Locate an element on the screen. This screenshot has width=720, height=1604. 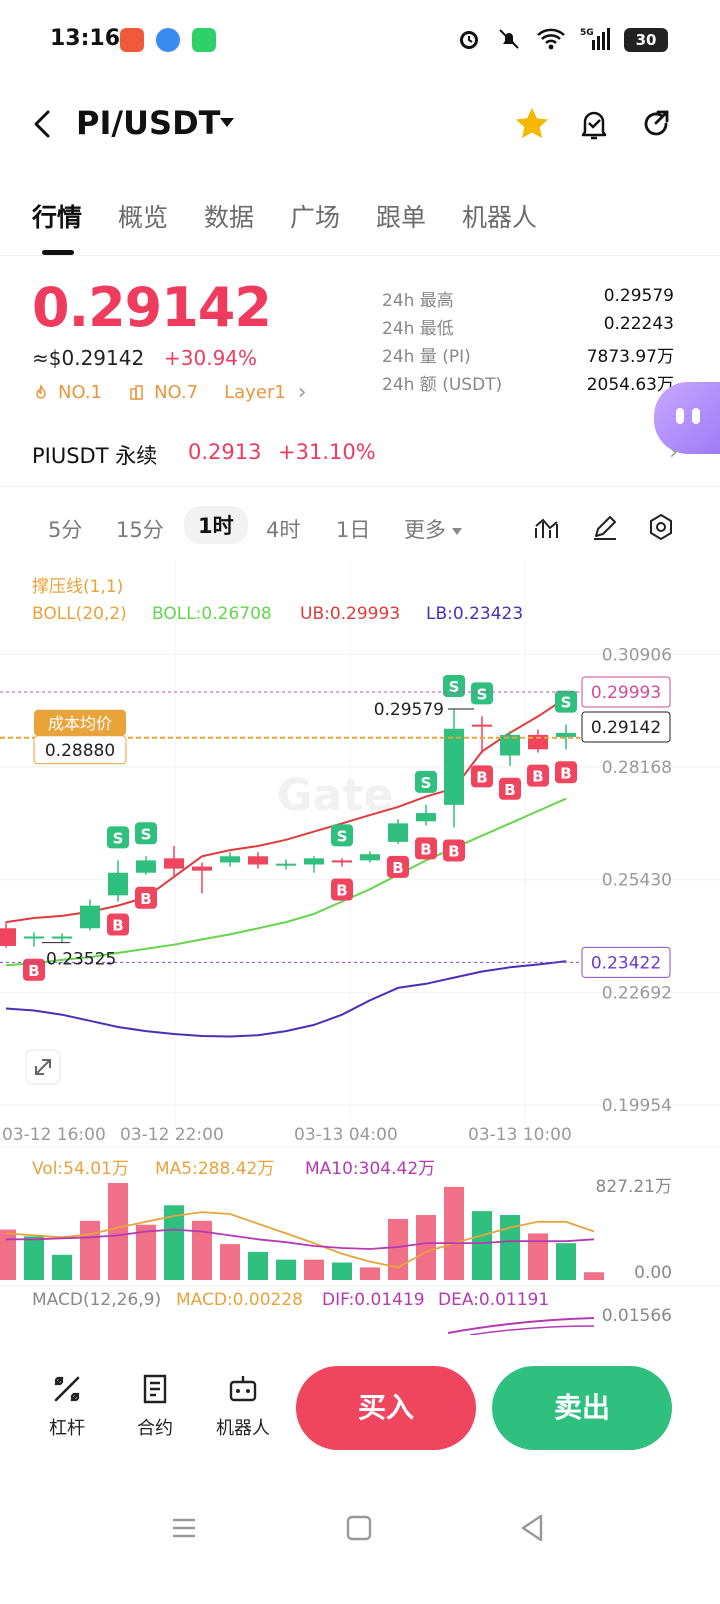
dea-value: DEA:0.01191 is located at coordinates (493, 1300).